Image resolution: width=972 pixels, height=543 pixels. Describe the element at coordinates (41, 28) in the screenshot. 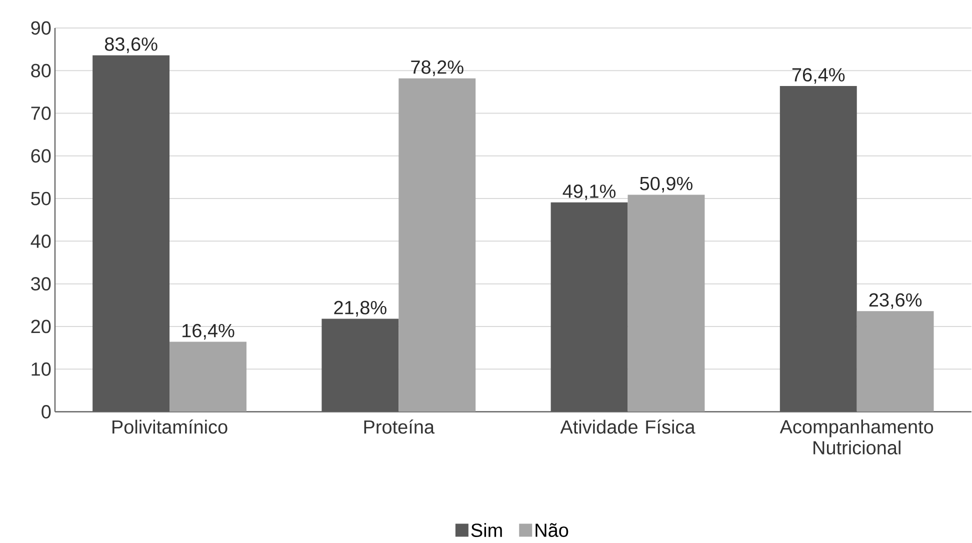

I see `y-tick-label: 90` at that location.